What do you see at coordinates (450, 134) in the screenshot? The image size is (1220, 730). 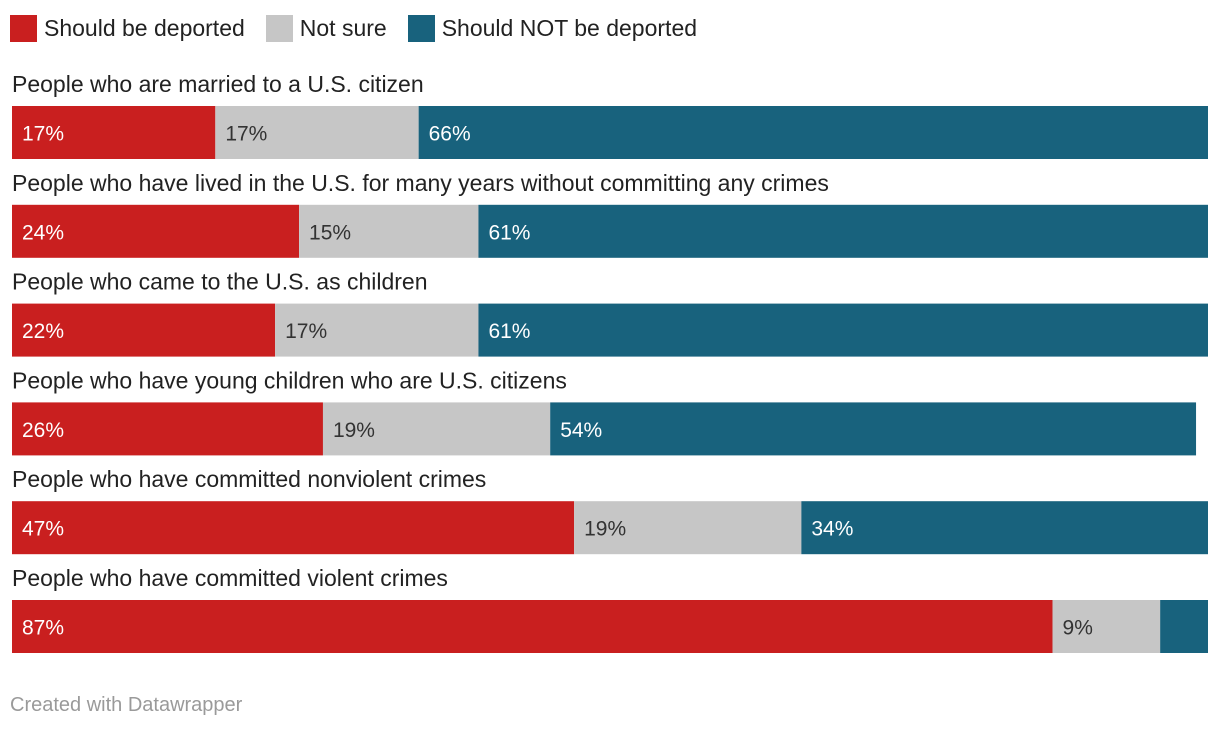 I see `value-label-should-not-be-deported-row-1: 66%` at bounding box center [450, 134].